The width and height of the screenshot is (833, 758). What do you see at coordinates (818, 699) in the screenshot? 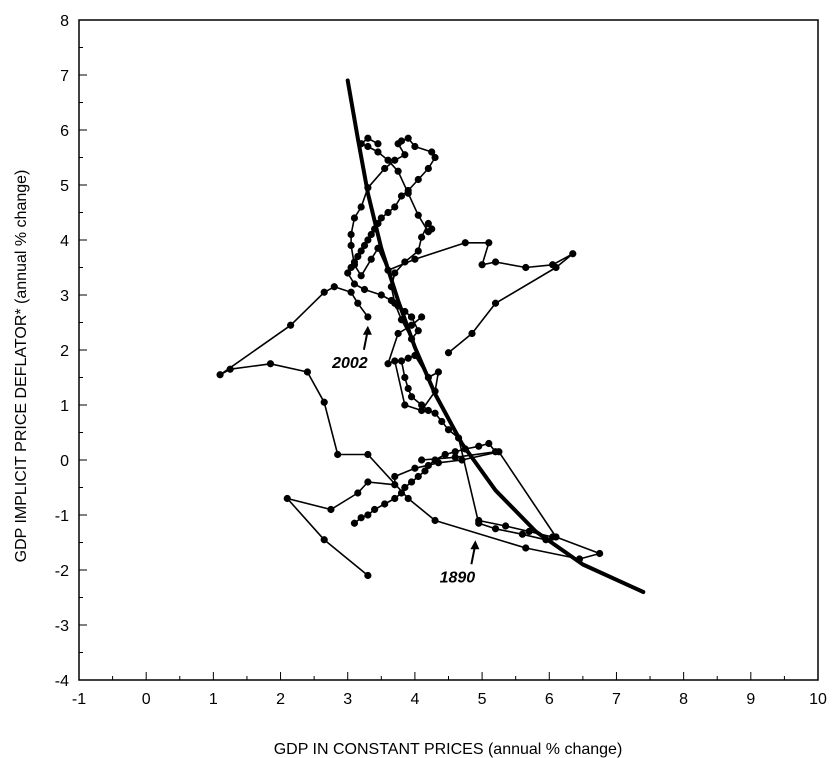
I see `x-tick-label: 10` at bounding box center [818, 699].